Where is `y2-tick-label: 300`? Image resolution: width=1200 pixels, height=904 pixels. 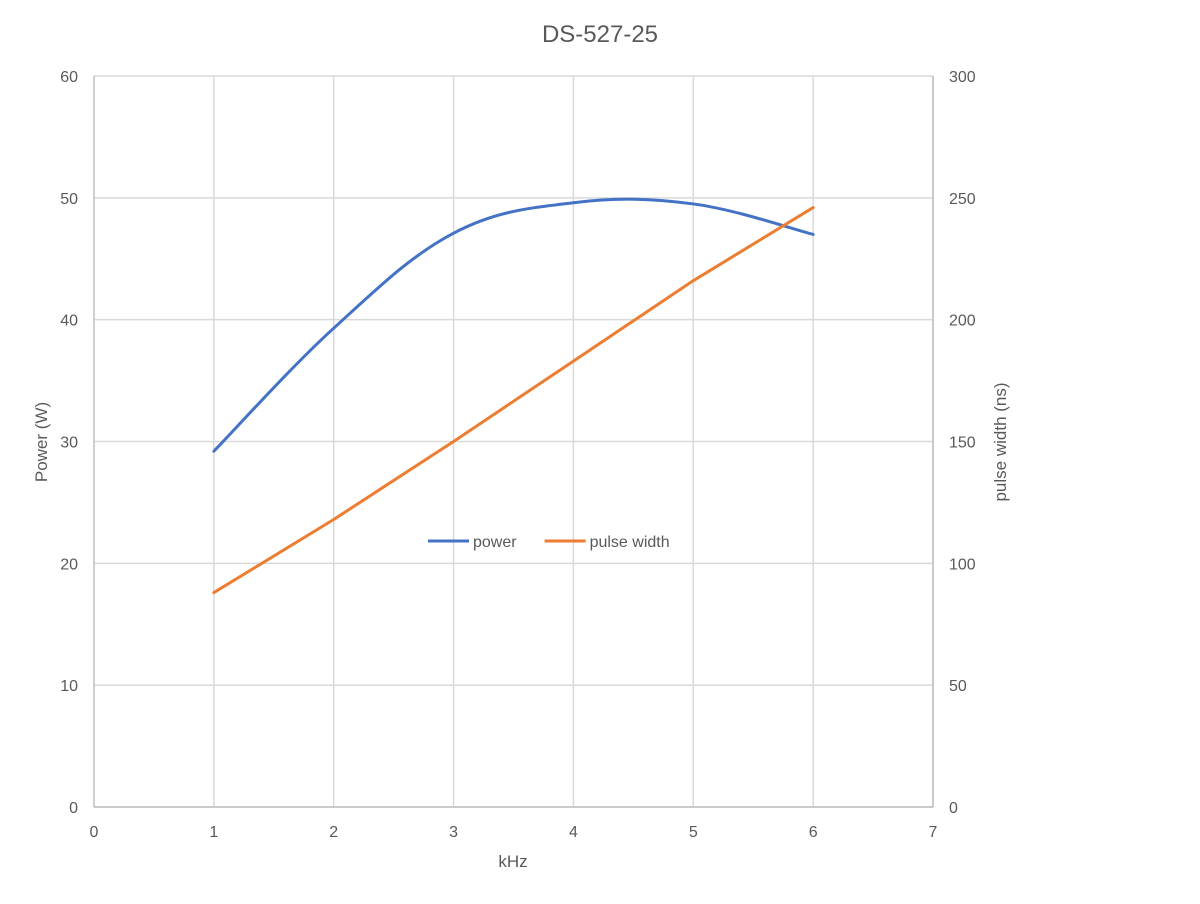
y2-tick-label: 300 is located at coordinates (962, 77).